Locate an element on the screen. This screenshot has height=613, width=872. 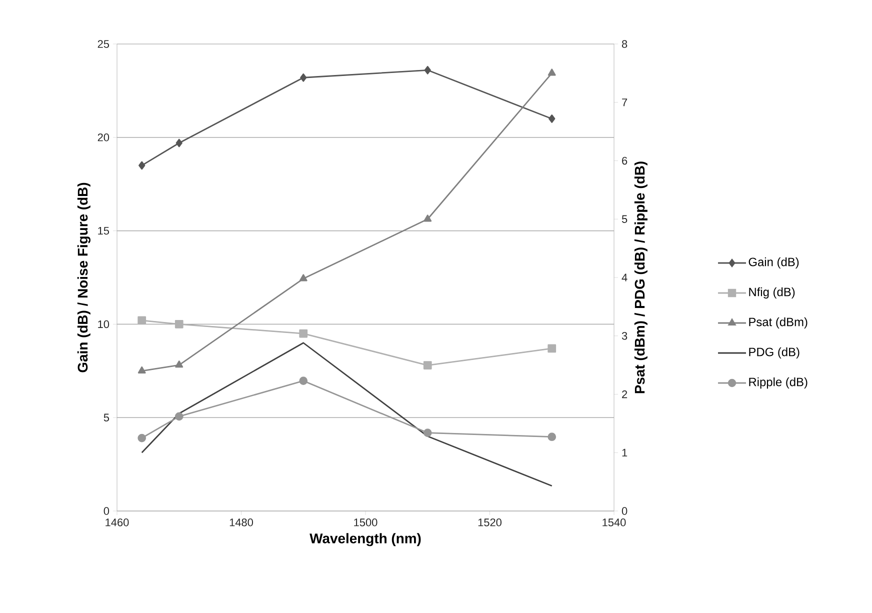
y2-tick-label: 3 is located at coordinates (625, 336).